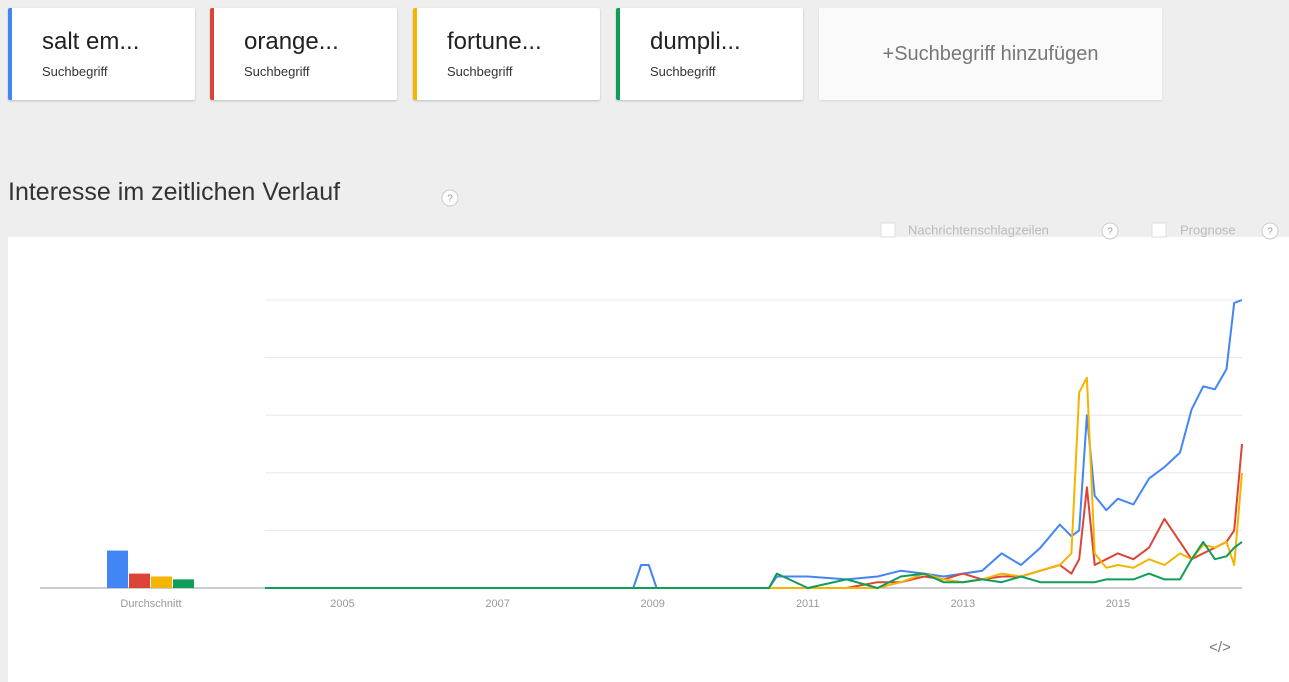  I want to click on average-label: Durchschnitt, so click(150, 604).